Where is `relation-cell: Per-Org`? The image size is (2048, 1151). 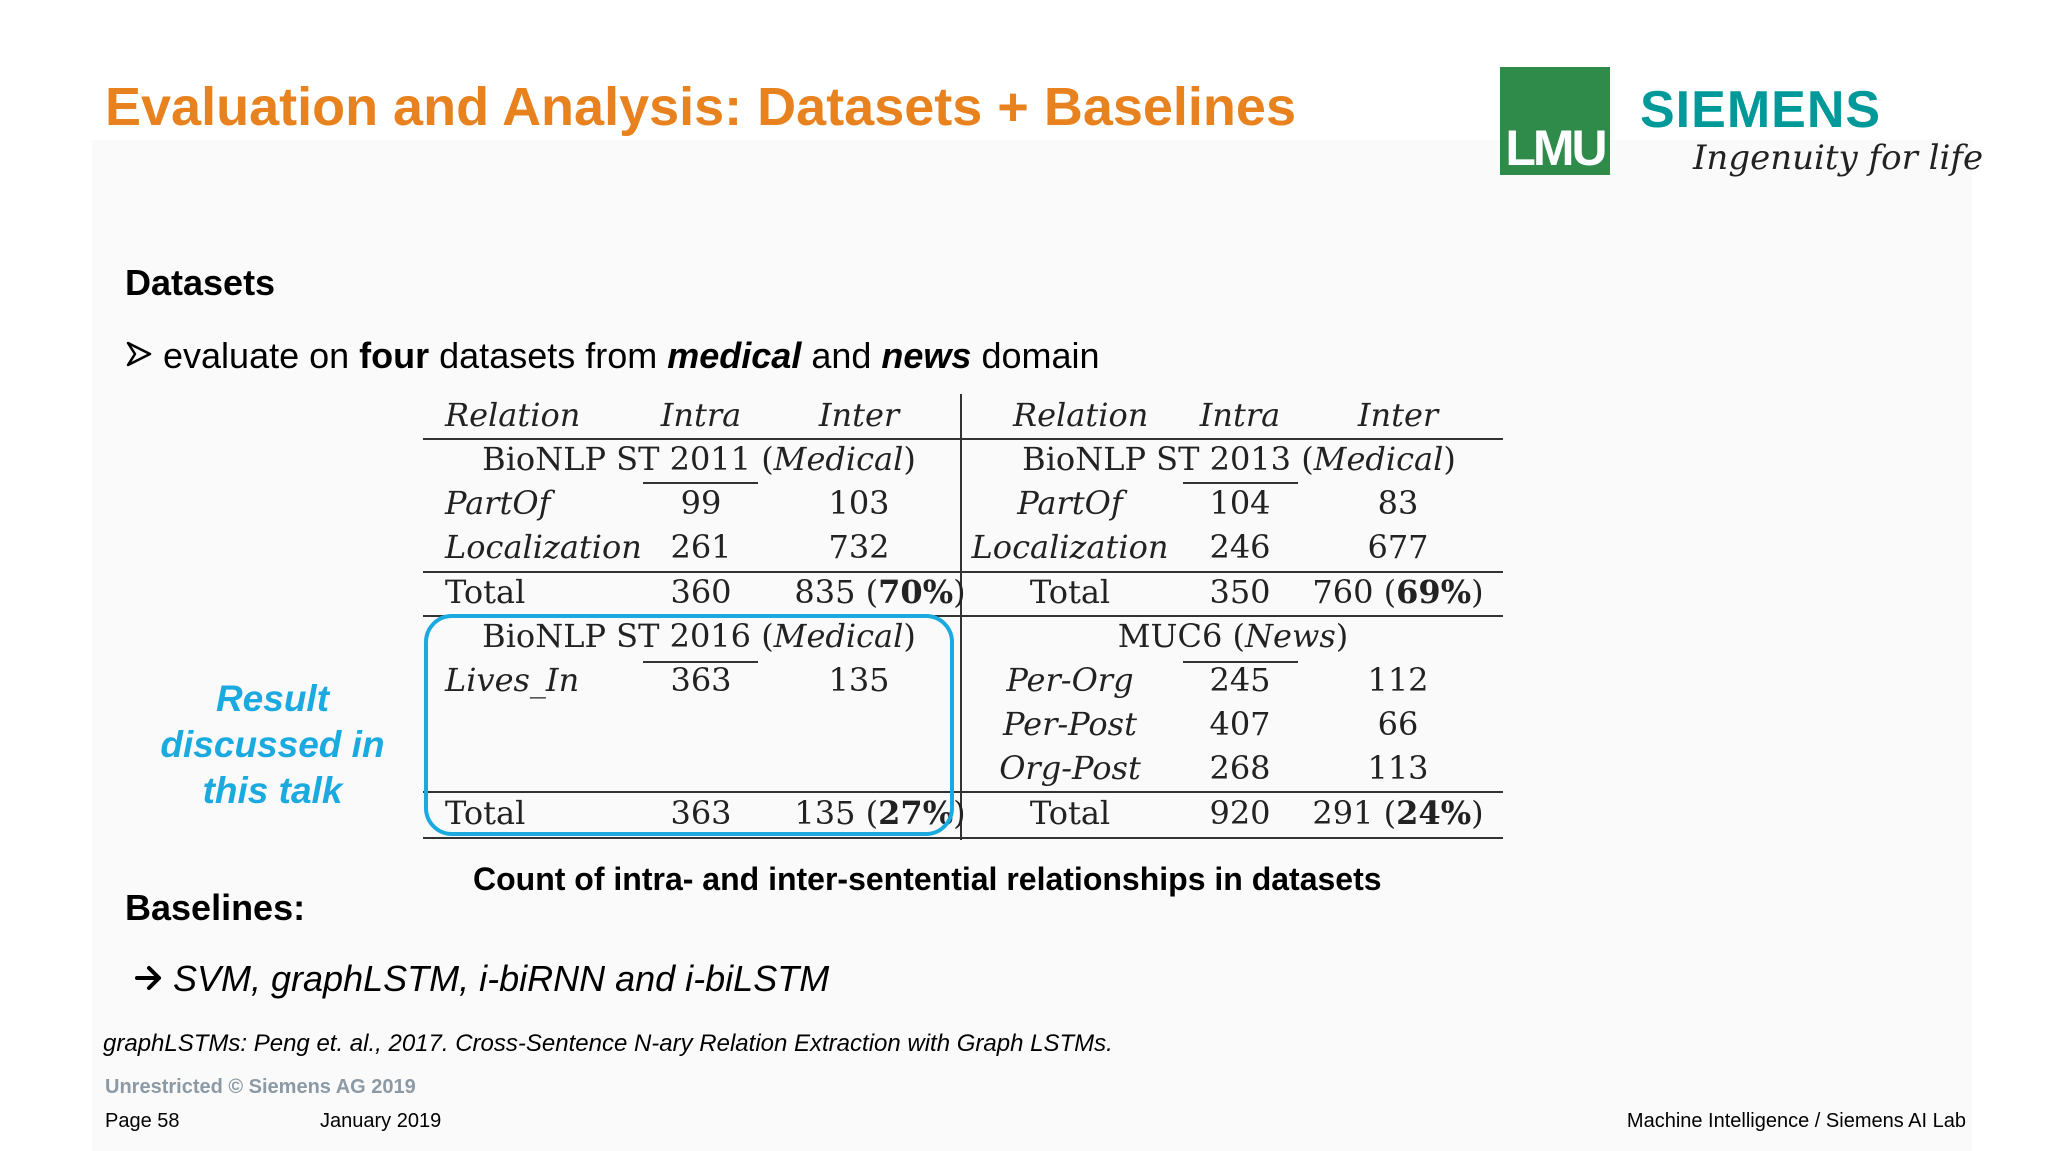 relation-cell: Per-Org is located at coordinates (1070, 680).